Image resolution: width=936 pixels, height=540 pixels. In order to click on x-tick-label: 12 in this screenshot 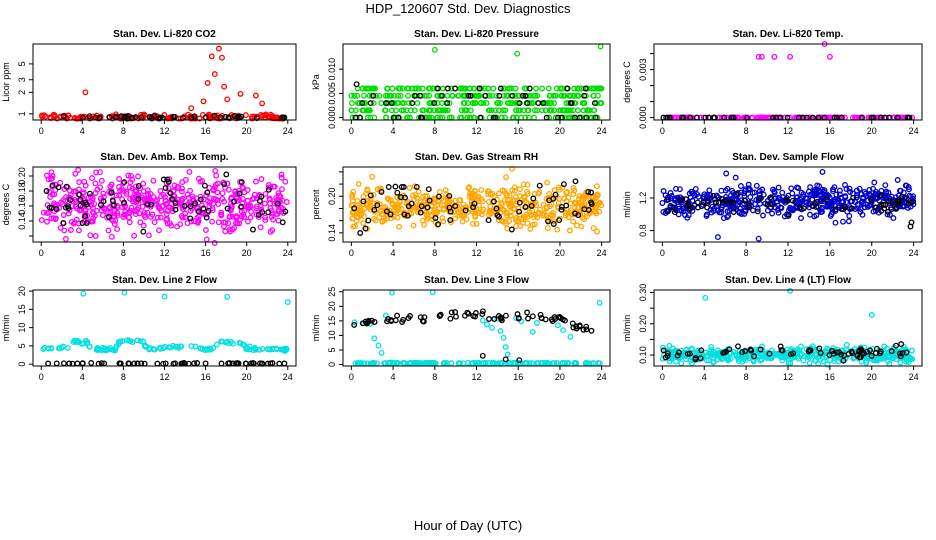, I will do `click(788, 377)`.